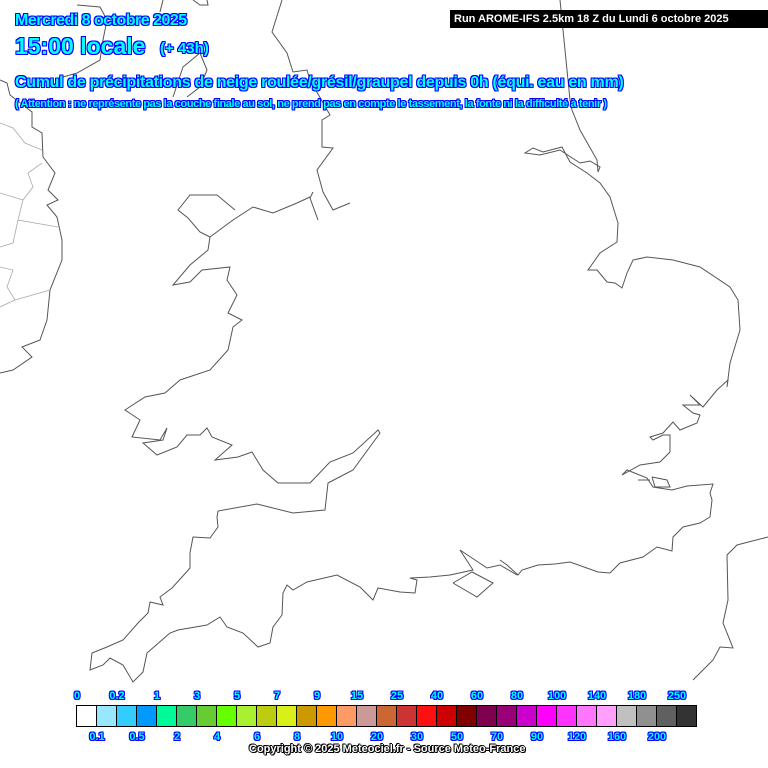 Image resolution: width=768 pixels, height=768 pixels. Describe the element at coordinates (337, 737) in the screenshot. I see `legend-label: 10` at that location.